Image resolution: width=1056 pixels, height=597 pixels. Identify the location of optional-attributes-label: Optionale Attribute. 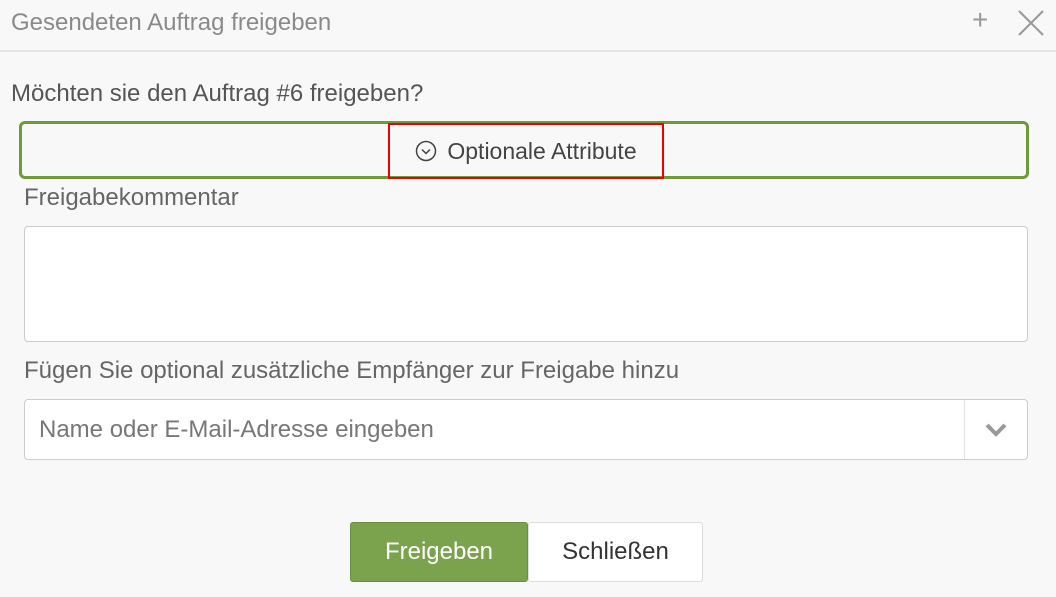
(542, 150).